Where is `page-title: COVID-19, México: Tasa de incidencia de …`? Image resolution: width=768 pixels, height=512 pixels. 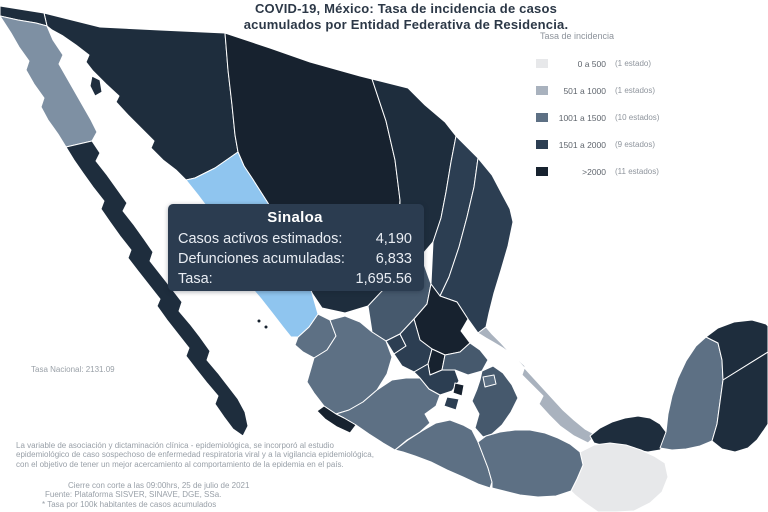
page-title: COVID-19, México: Tasa de incidencia de … is located at coordinates (406, 16).